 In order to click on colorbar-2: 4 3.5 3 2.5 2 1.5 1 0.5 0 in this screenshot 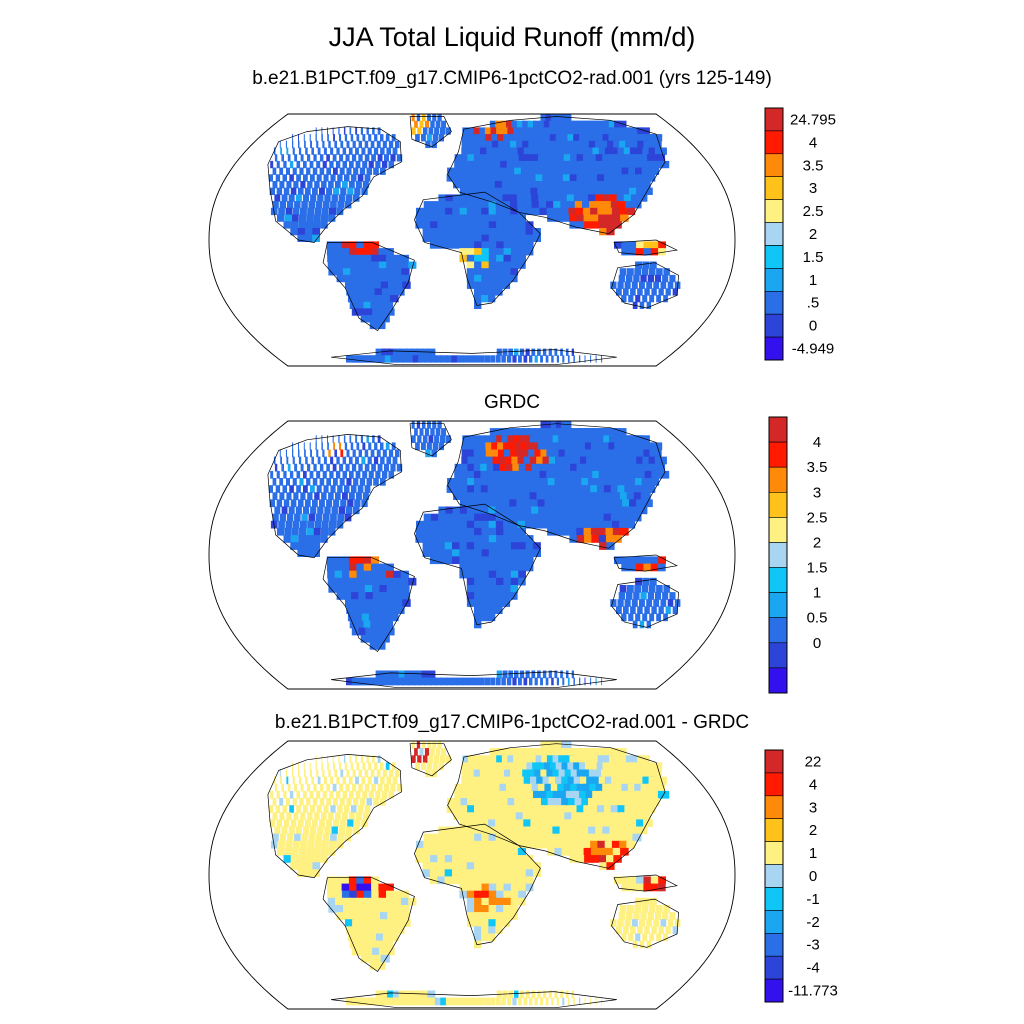, I will do `click(798, 555)`.